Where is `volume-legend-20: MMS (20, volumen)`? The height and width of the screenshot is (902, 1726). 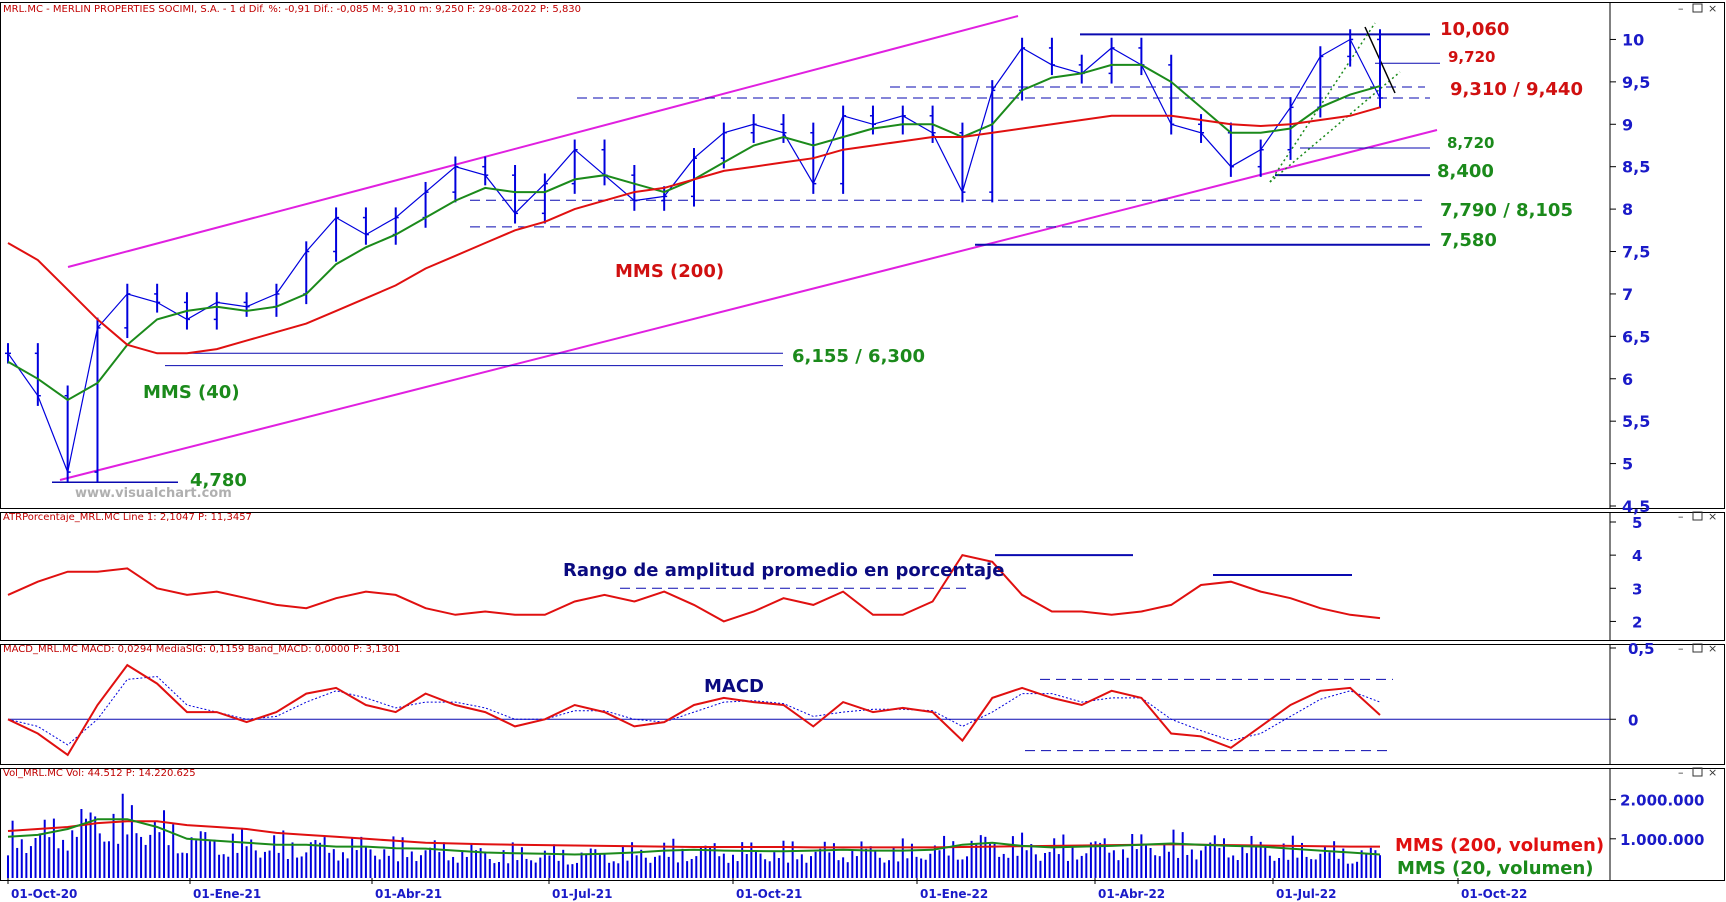 volume-legend-20: MMS (20, volumen) is located at coordinates (1495, 868).